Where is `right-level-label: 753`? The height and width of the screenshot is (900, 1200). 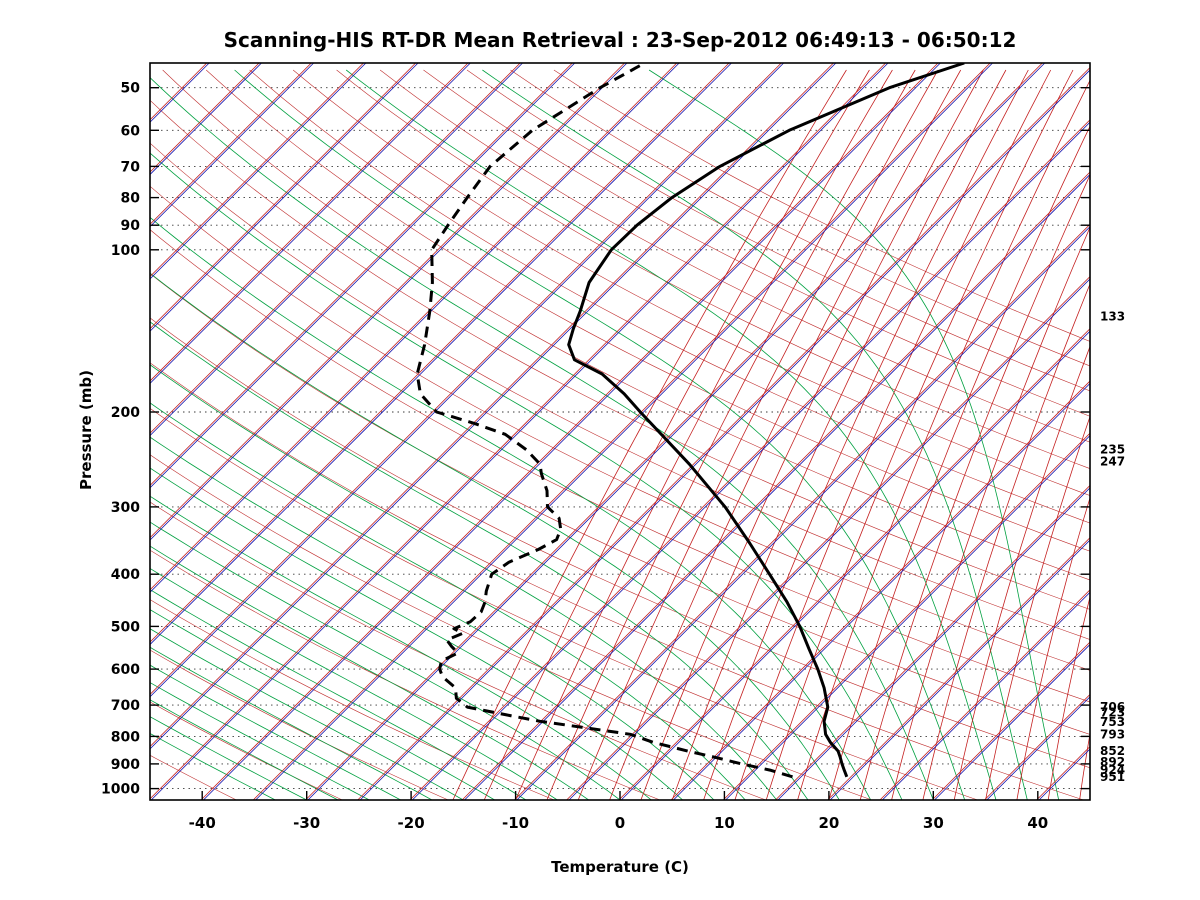 right-level-label: 753 is located at coordinates (1112, 722).